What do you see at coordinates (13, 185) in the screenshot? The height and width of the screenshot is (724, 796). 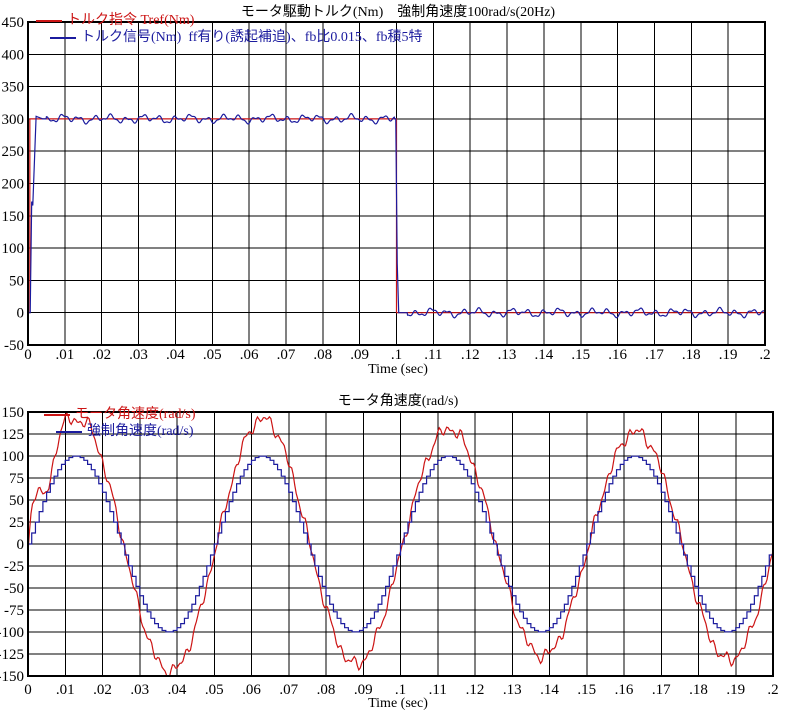 I see `y-tick-label: 200` at bounding box center [13, 185].